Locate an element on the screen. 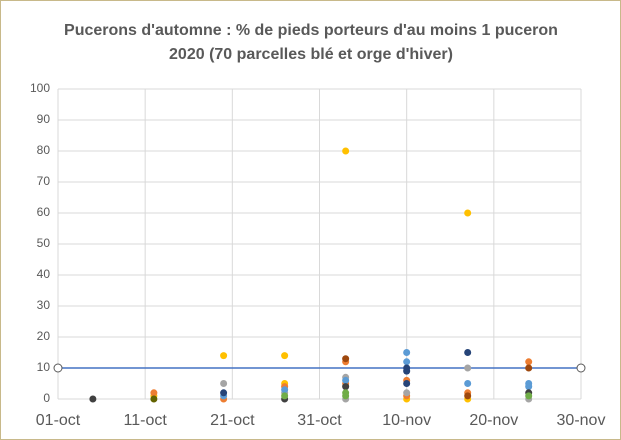 The width and height of the screenshot is (621, 440). y-tick-label: 20 is located at coordinates (44, 336).